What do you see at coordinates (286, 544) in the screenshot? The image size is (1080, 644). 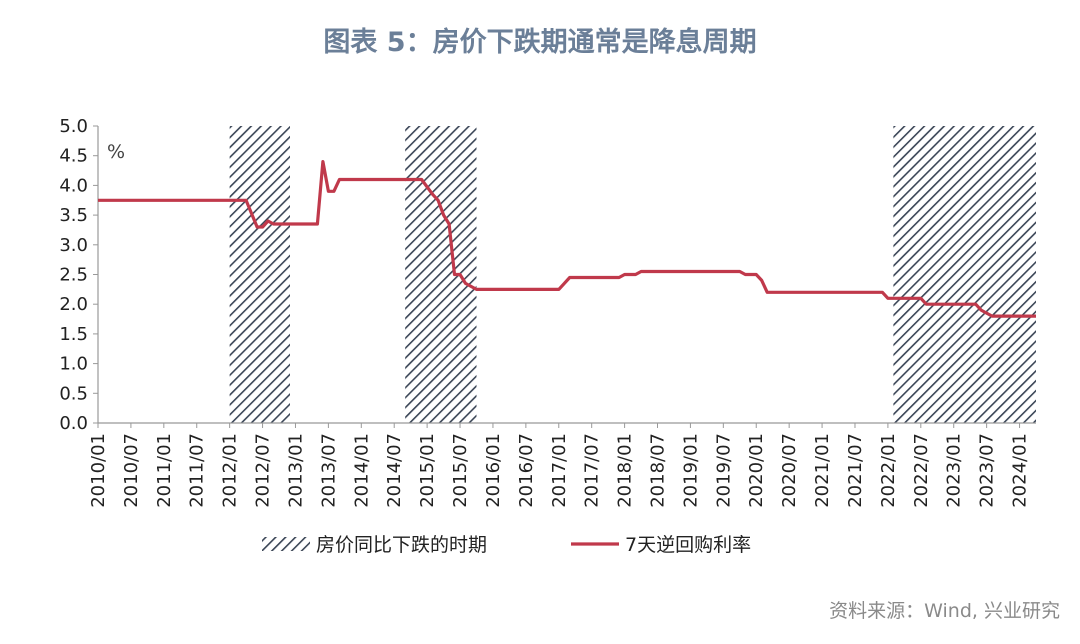 I see `legend-swatch-shaded` at bounding box center [286, 544].